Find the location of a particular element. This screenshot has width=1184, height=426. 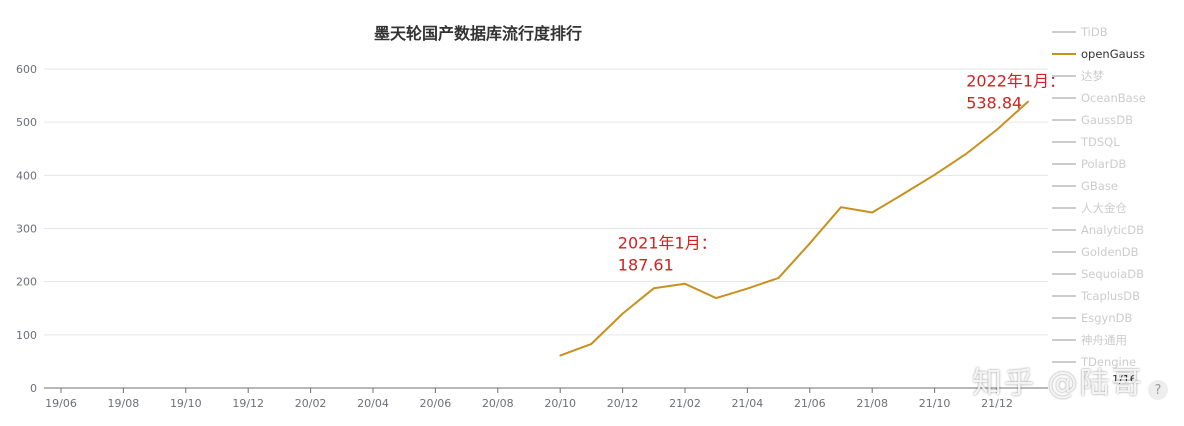

y-tick-label: 500 is located at coordinates (26, 122).